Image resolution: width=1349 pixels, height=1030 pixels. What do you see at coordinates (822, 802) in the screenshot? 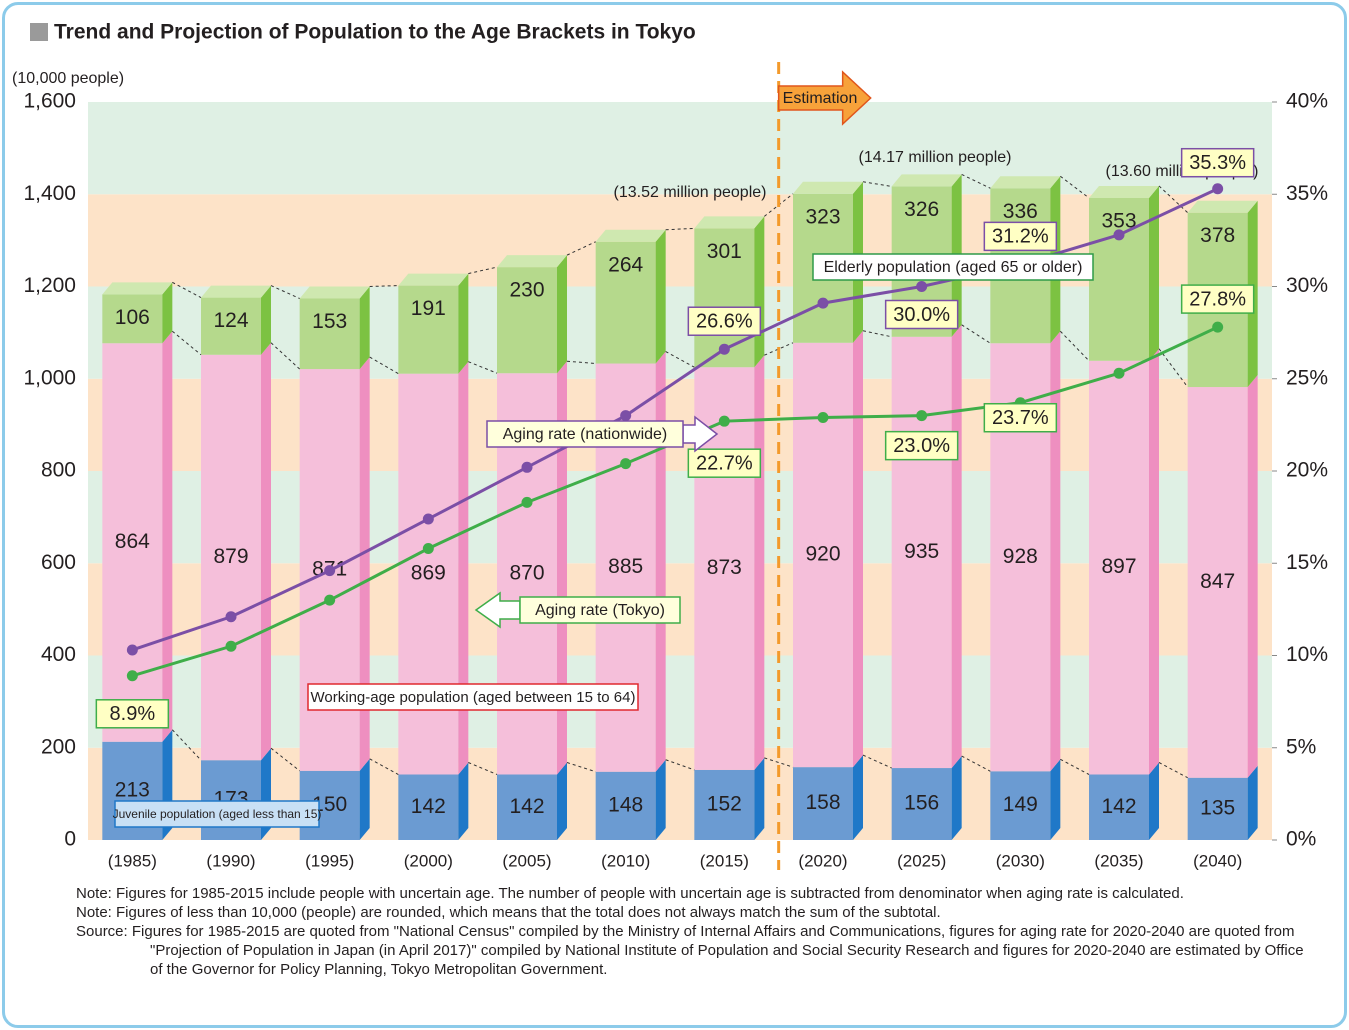
I see `segment-label: 158` at bounding box center [822, 802].